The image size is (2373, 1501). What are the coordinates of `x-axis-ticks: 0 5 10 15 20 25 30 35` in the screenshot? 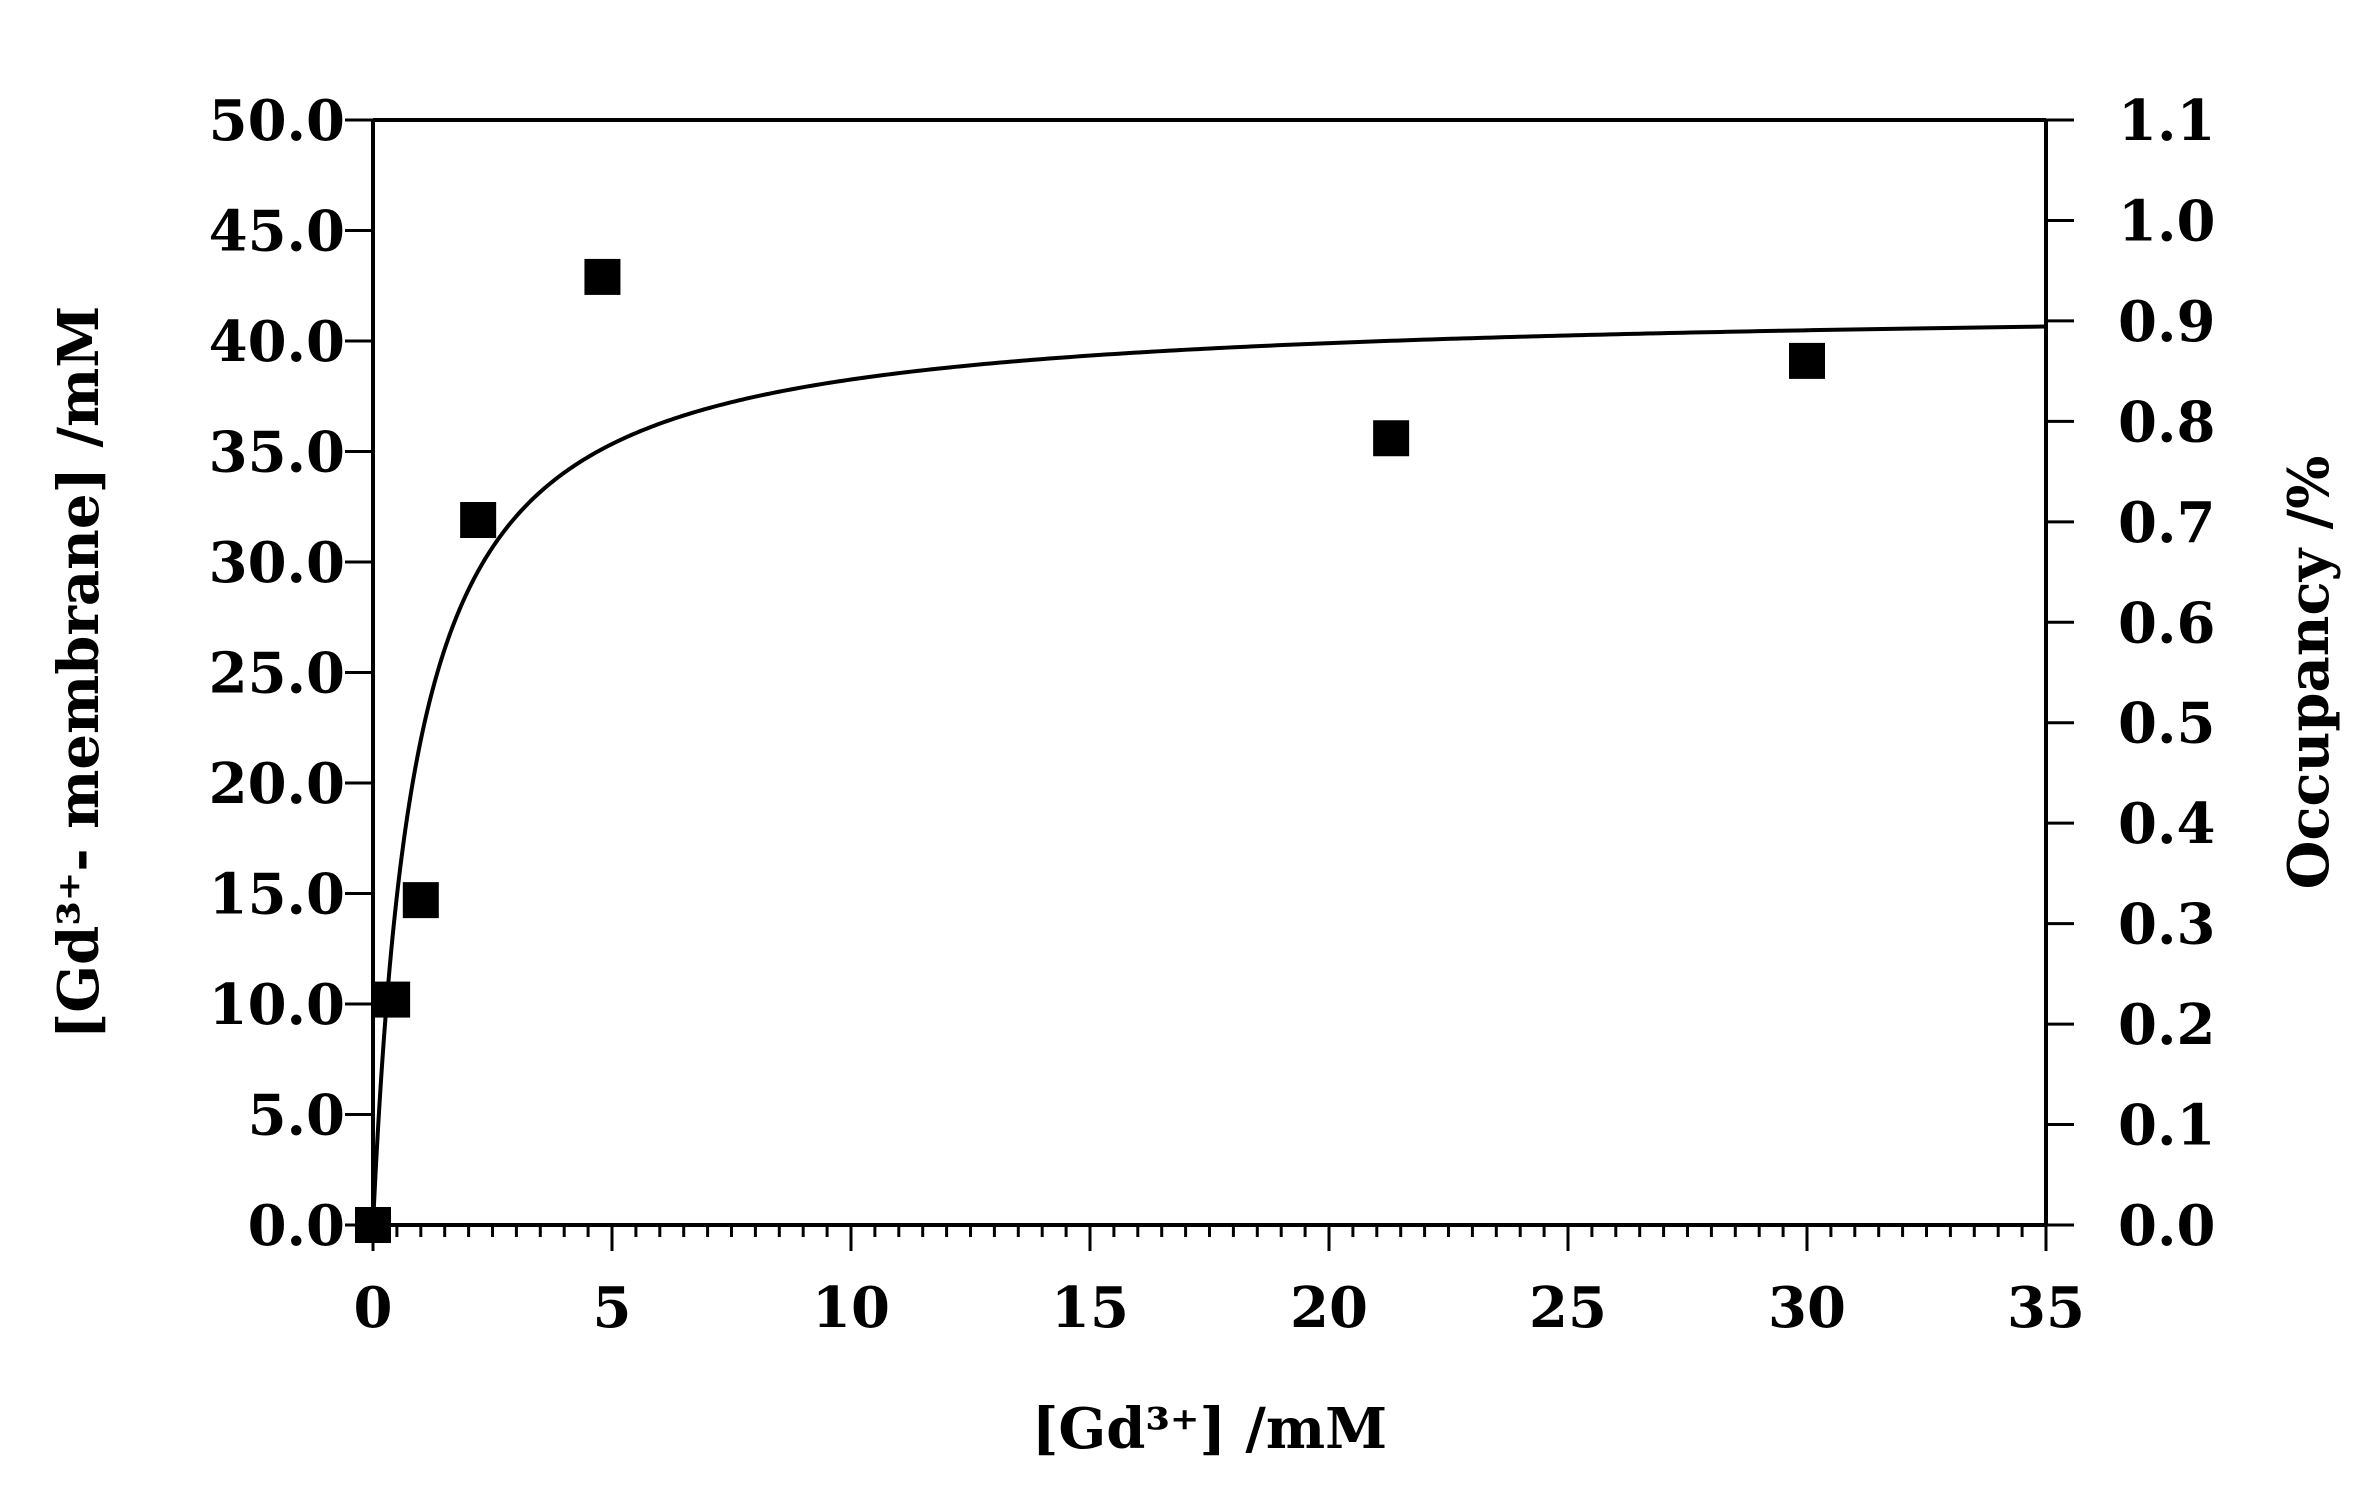 It's located at (1219, 1283).